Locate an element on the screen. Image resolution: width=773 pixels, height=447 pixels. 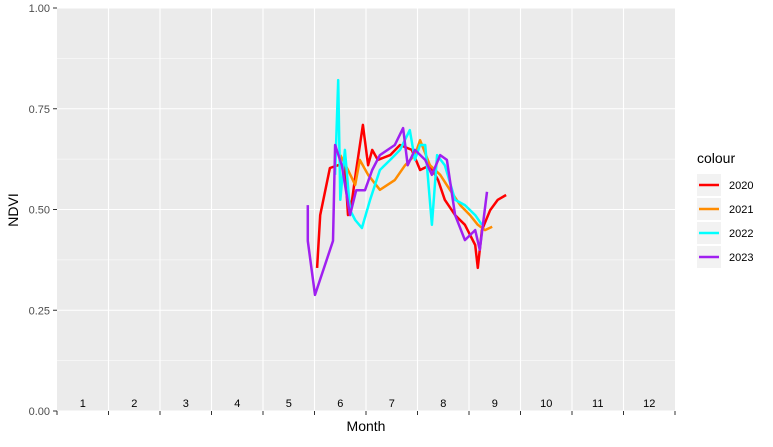
month-label: 4 is located at coordinates (237, 404).